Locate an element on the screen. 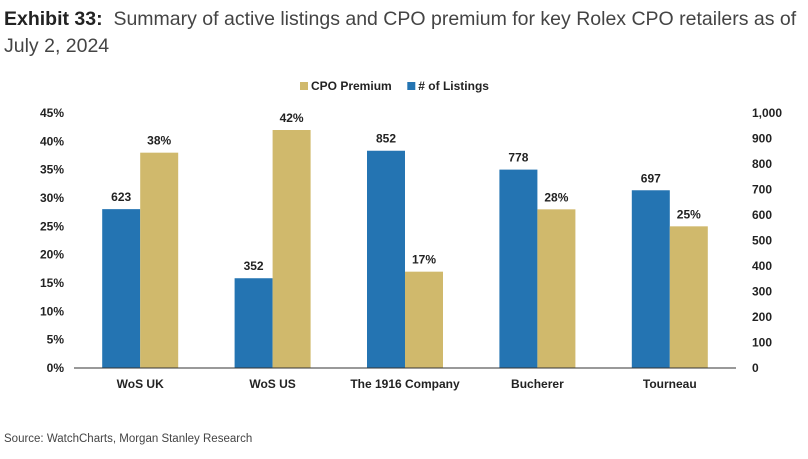 Image resolution: width=808 pixels, height=459 pixels. y-left-tick-label: 30% is located at coordinates (52, 198).